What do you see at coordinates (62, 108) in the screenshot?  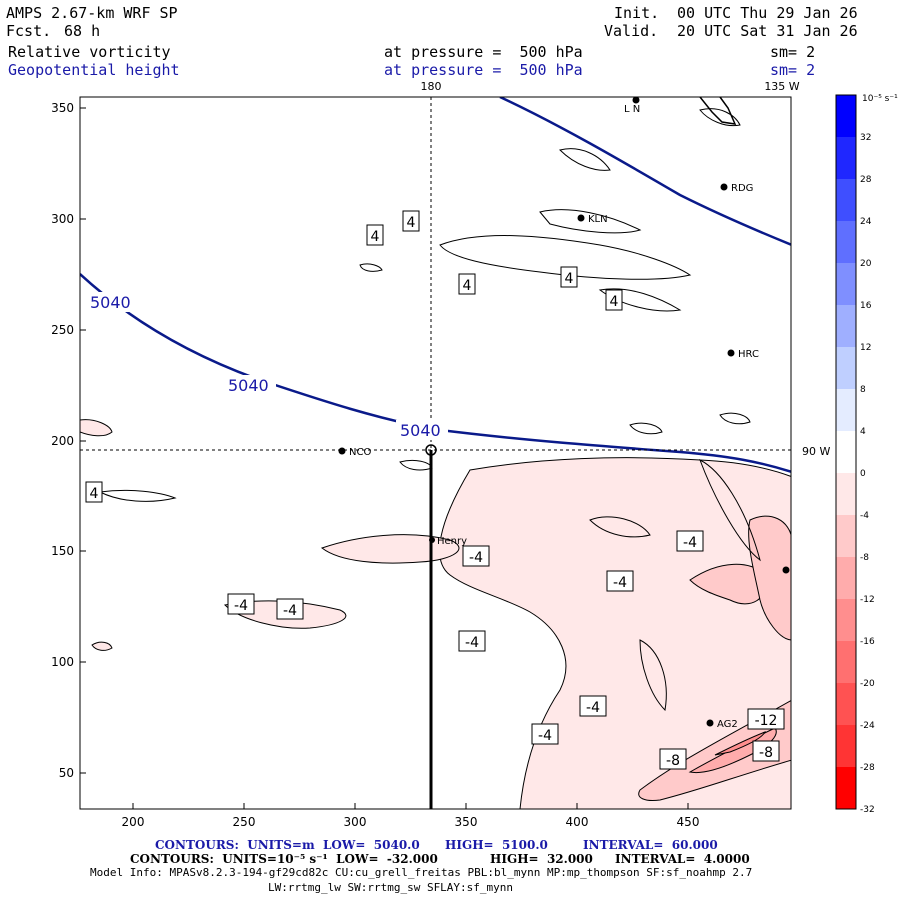 I see `y-tick-label: 350` at bounding box center [62, 108].